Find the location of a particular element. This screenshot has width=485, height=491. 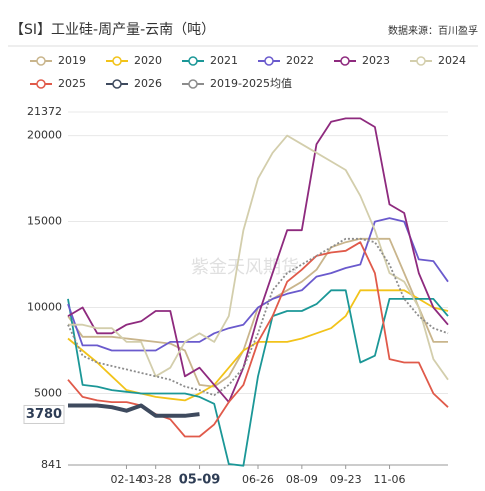

legend-label: 2019-2025均值 is located at coordinates (251, 83).